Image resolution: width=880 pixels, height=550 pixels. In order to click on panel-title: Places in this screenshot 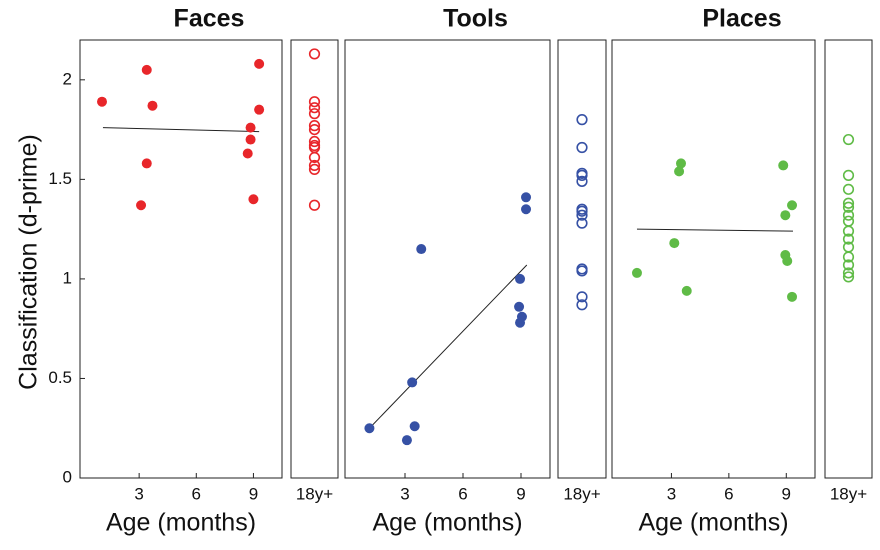, I will do `click(741, 19)`.